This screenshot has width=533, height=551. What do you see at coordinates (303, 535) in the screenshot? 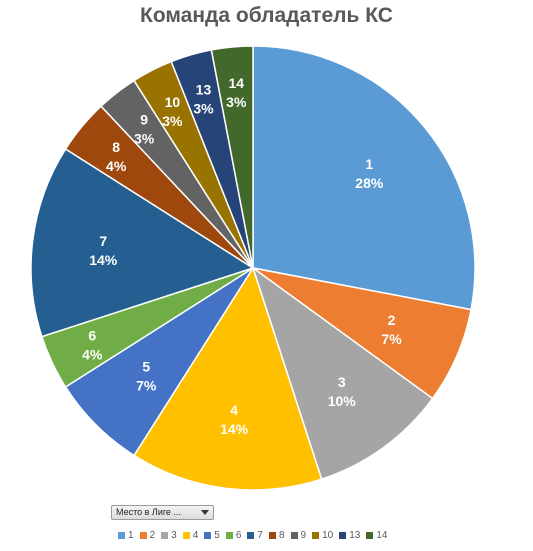
I see `legend-label: 9` at bounding box center [303, 535].